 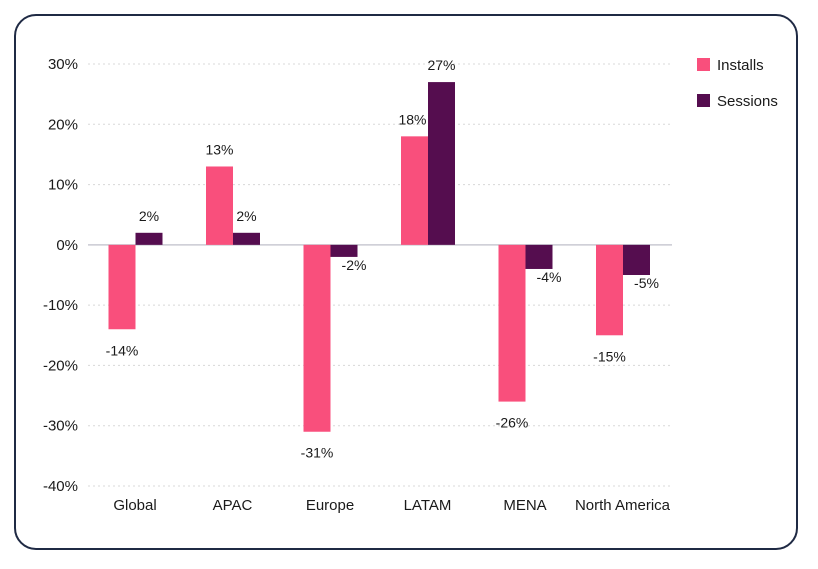 What do you see at coordinates (60, 275) in the screenshot?
I see `y-axis-ticks: 30% 20% 10% 0% -10% -20% -30% -40%` at bounding box center [60, 275].